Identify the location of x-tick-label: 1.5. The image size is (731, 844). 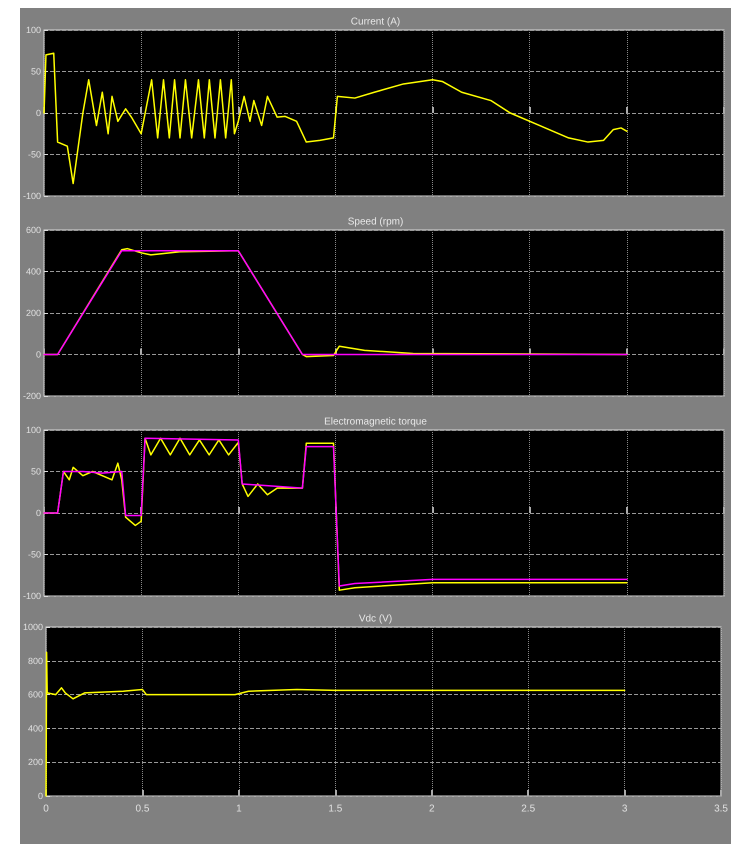
(335, 809).